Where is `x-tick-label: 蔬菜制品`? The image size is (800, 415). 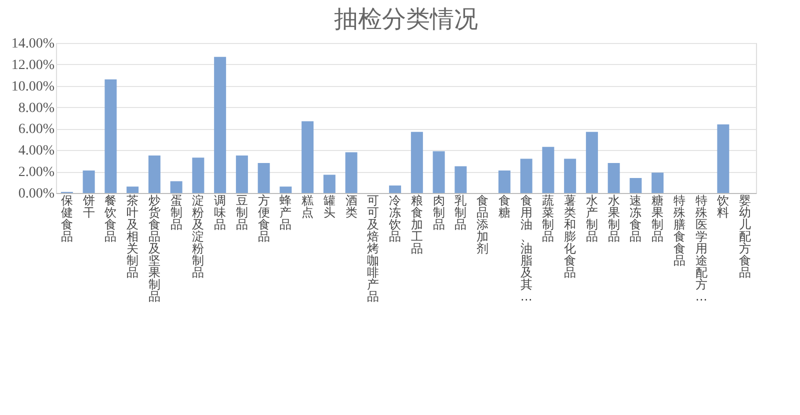
x-tick-label: 蔬菜制品 is located at coordinates (548, 219).